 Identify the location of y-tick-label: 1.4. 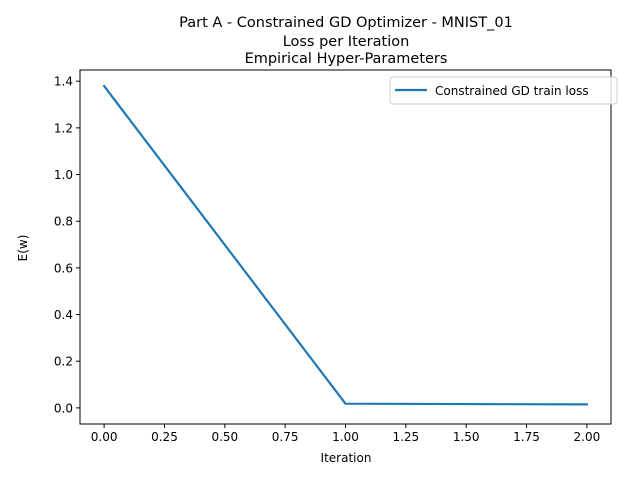
(63, 82).